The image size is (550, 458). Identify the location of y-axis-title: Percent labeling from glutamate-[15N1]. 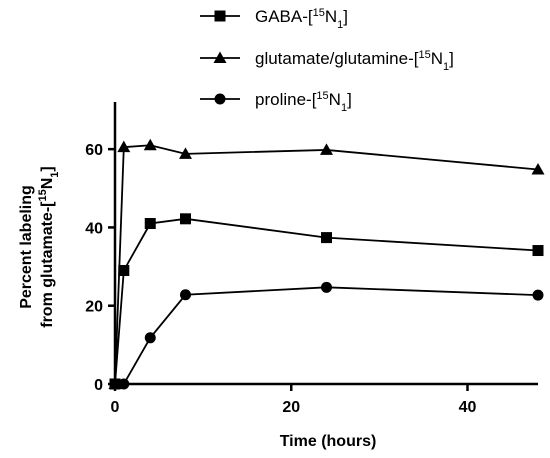
(39, 247).